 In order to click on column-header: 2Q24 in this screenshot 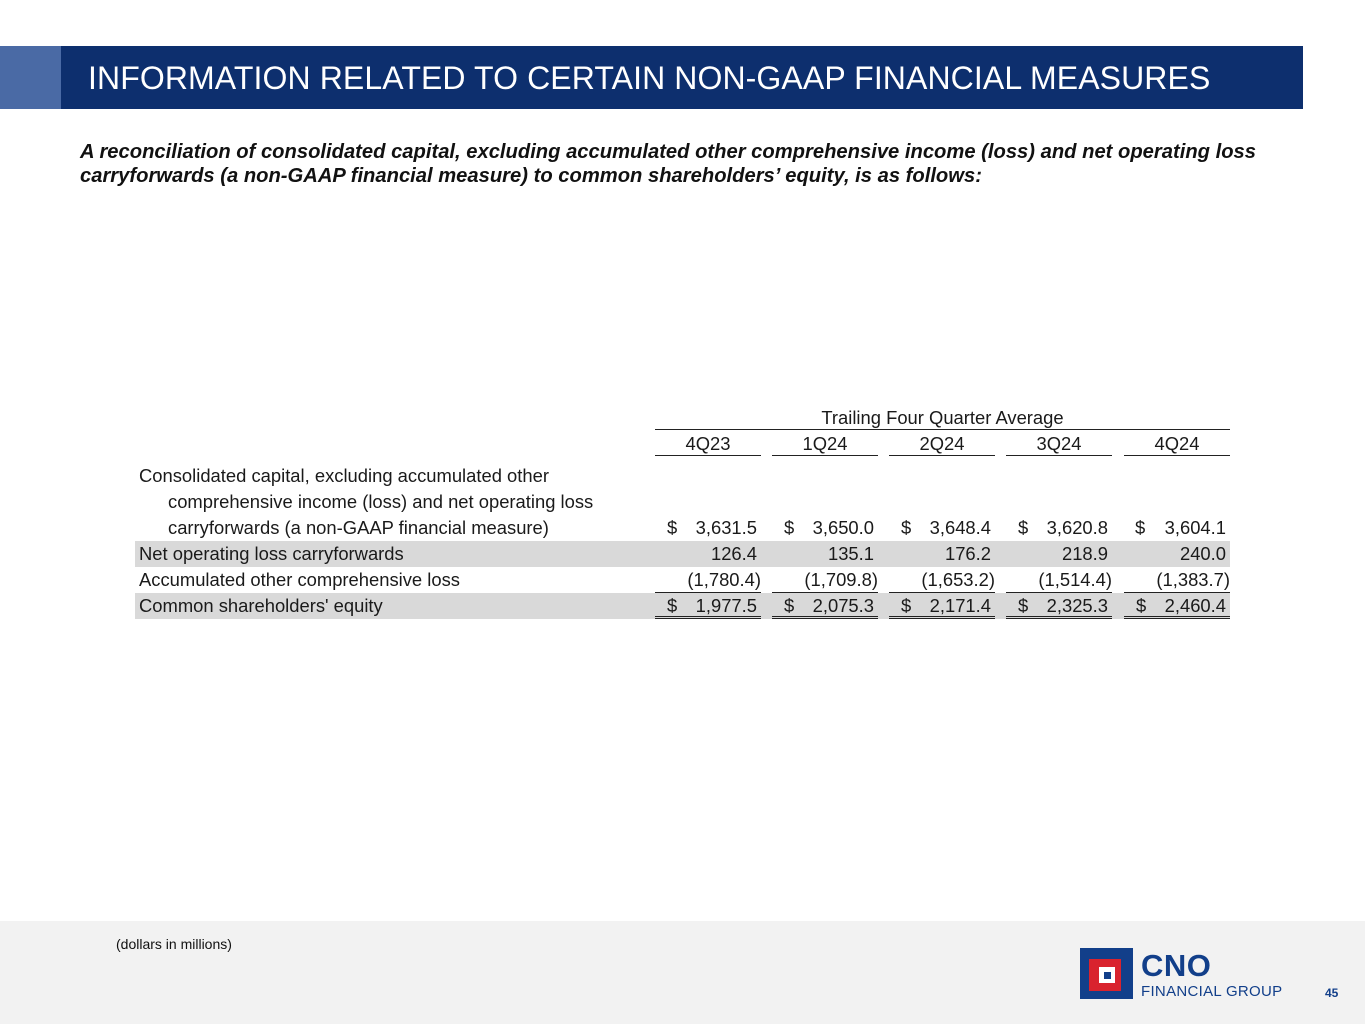, I will do `click(942, 444)`.